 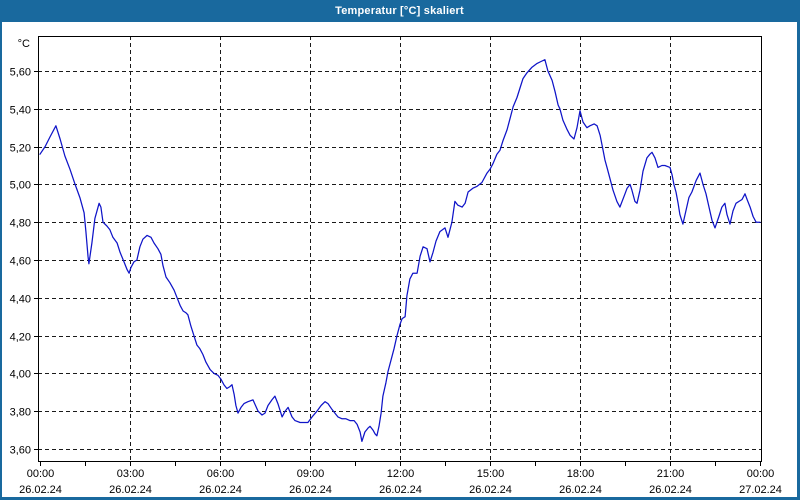 I want to click on y-tick-label: 4,20, so click(x=20, y=338).